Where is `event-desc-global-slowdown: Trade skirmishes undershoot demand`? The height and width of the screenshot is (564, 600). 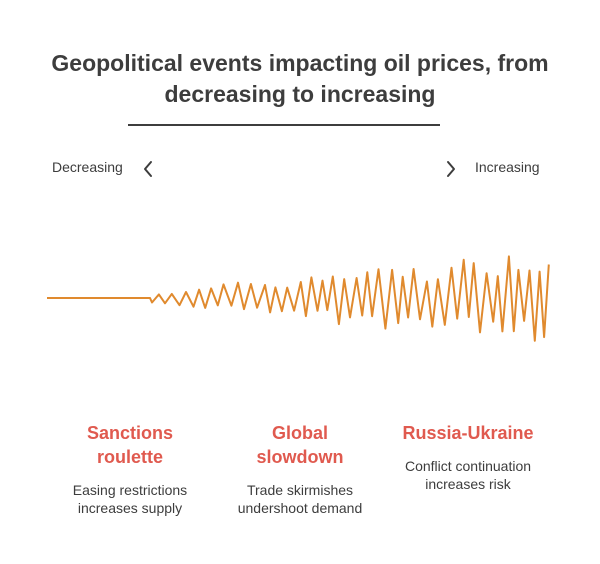
event-desc-global-slowdown: Trade skirmishes undershoot demand is located at coordinates (300, 499).